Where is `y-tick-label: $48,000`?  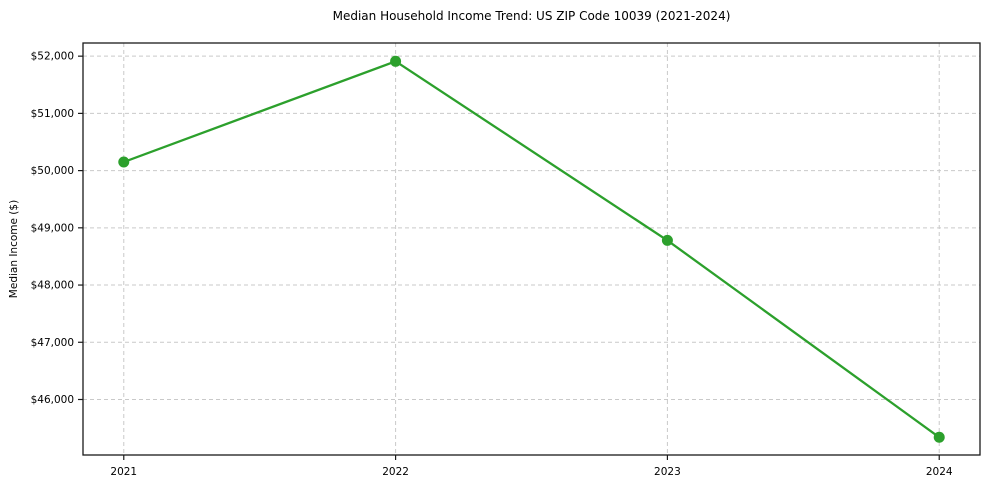 y-tick-label: $48,000 is located at coordinates (52, 286).